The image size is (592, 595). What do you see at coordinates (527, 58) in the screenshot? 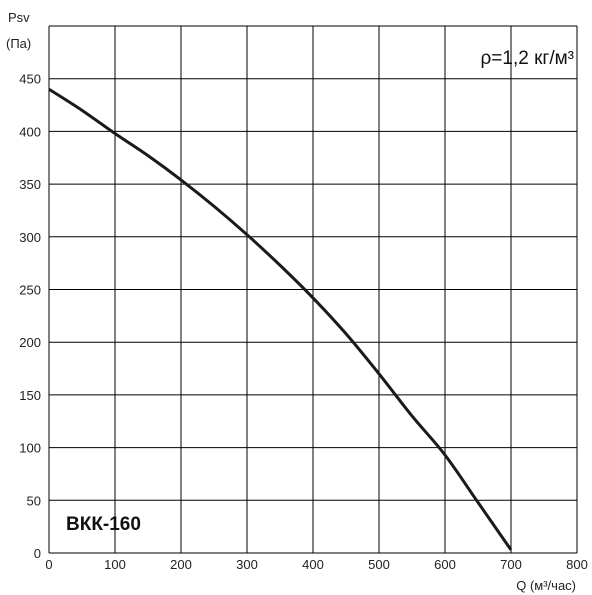
I see `density-annotation: ρ=1,2 кг/м³` at bounding box center [527, 58].